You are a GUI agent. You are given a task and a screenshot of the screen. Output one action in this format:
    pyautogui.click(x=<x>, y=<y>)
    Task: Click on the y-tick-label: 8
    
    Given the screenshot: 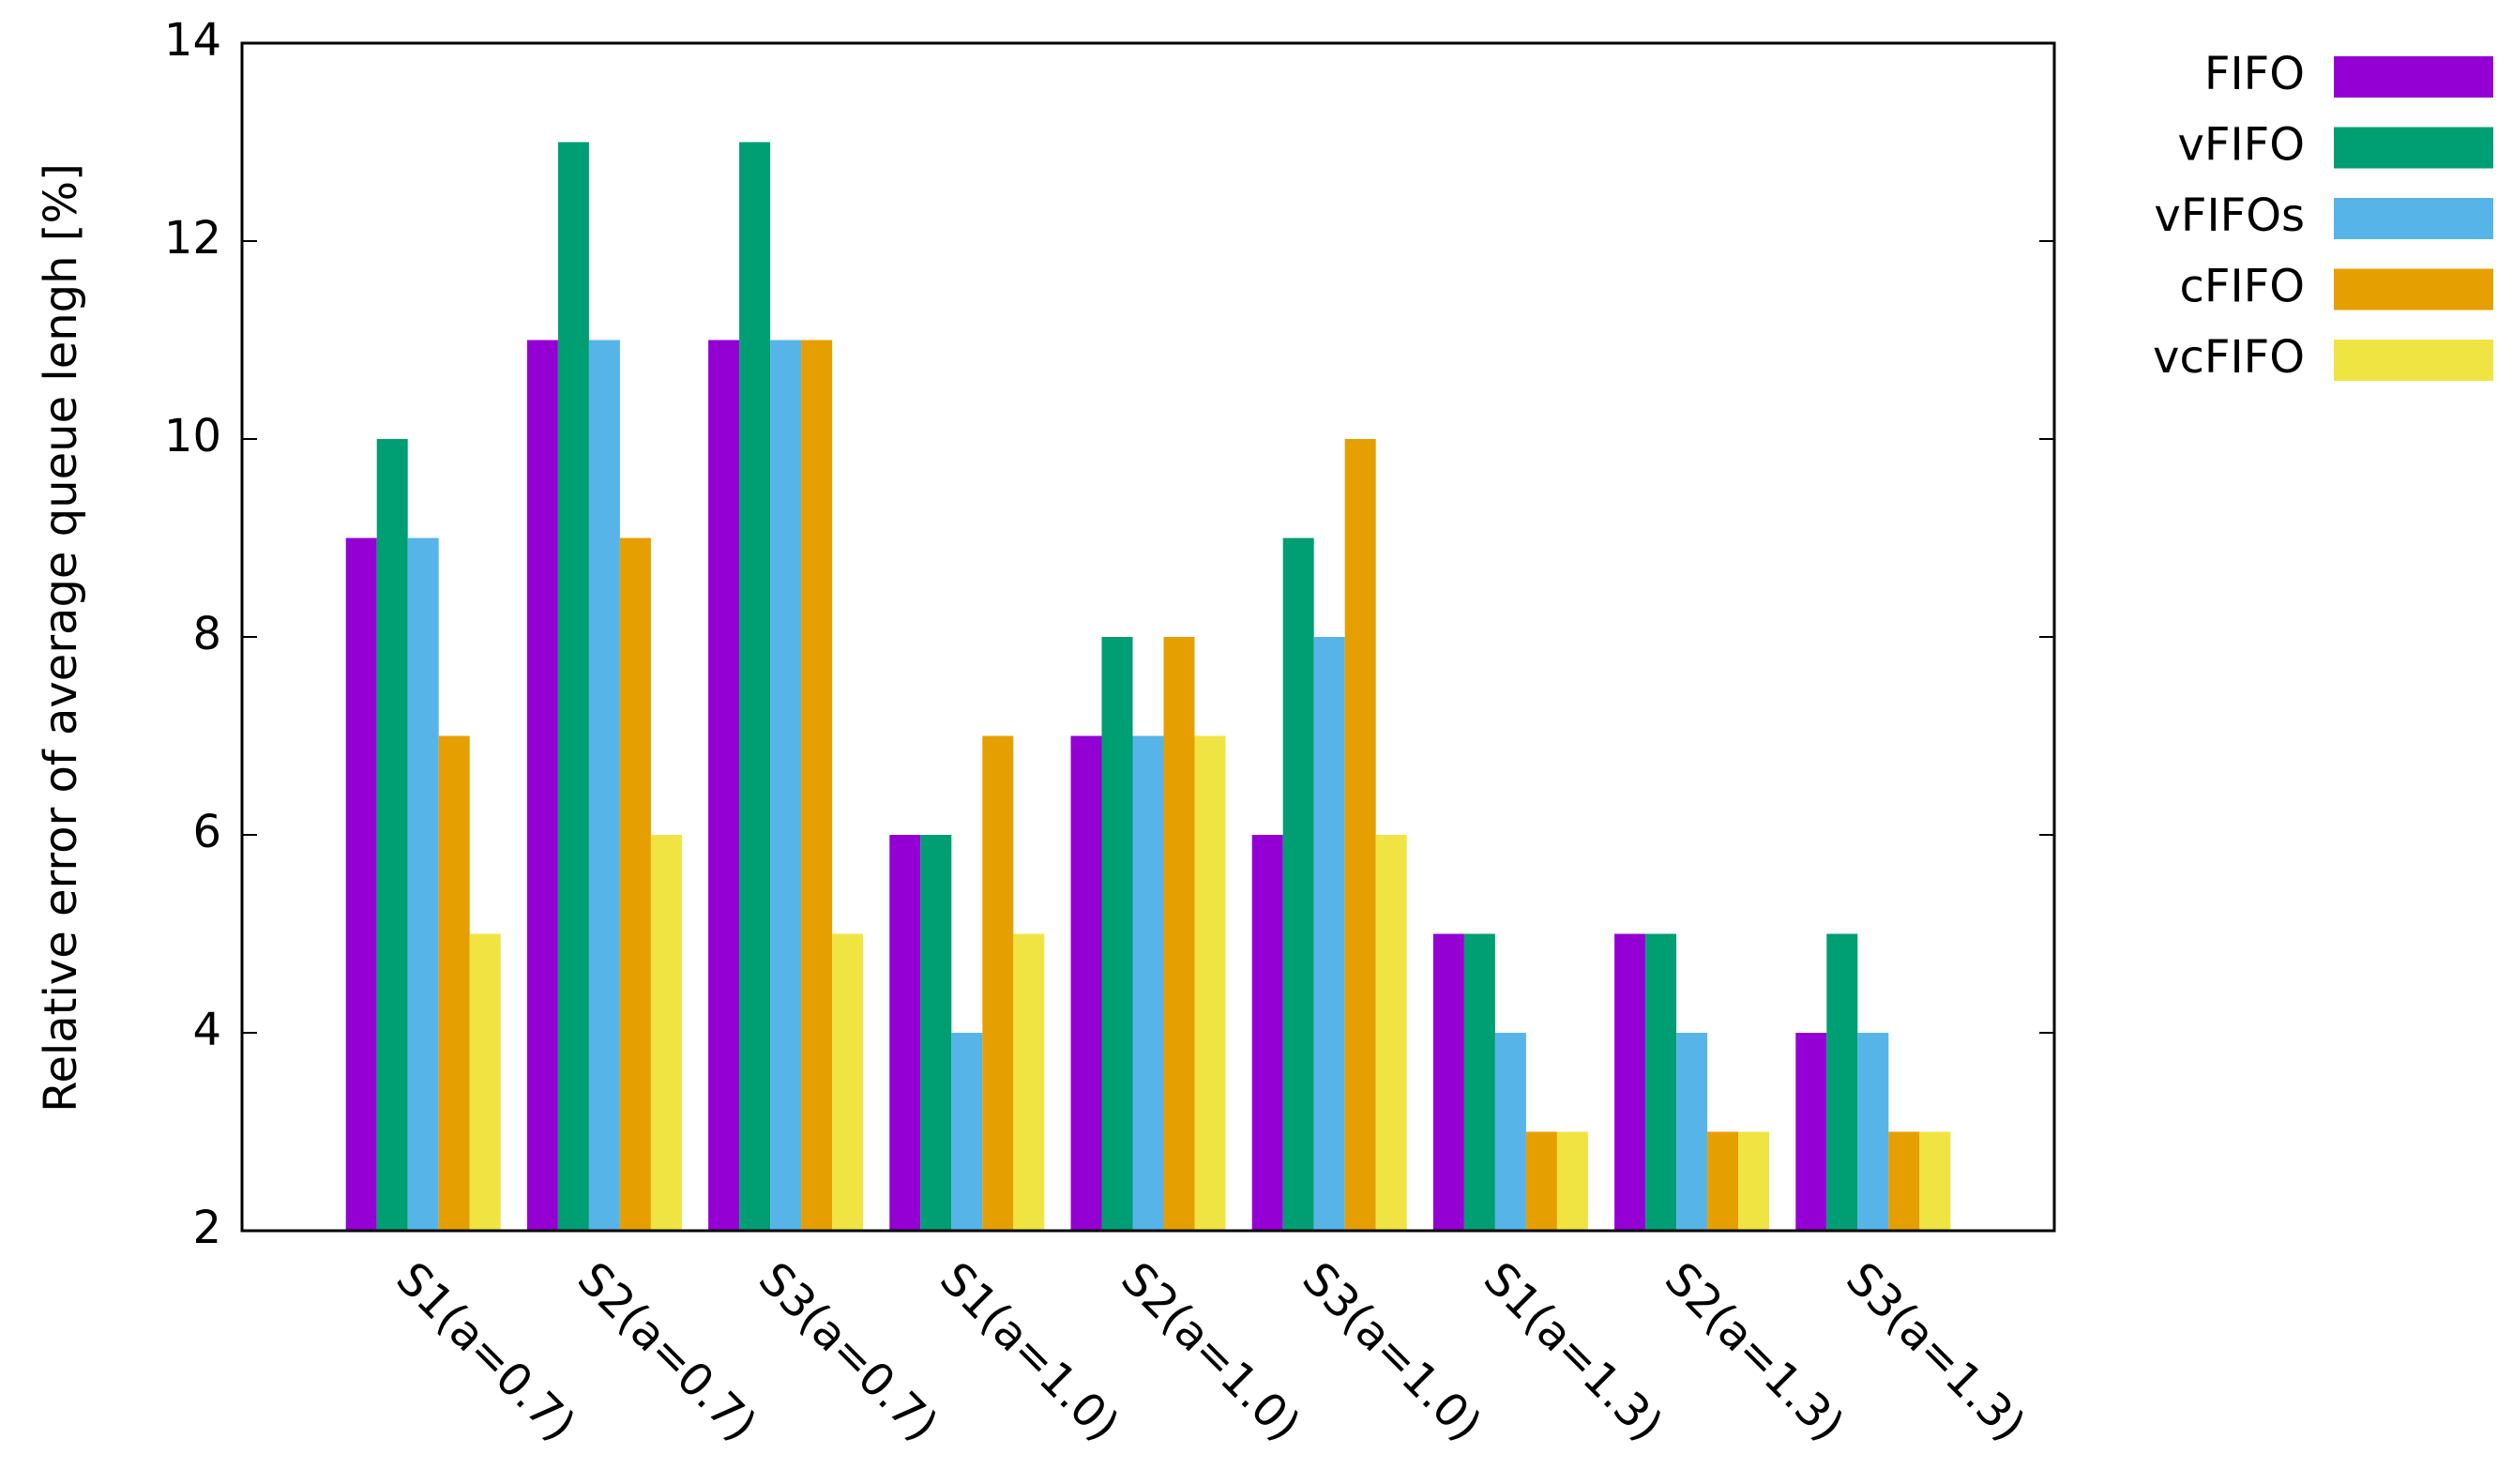 What is the action you would take?
    pyautogui.click(x=206, y=634)
    